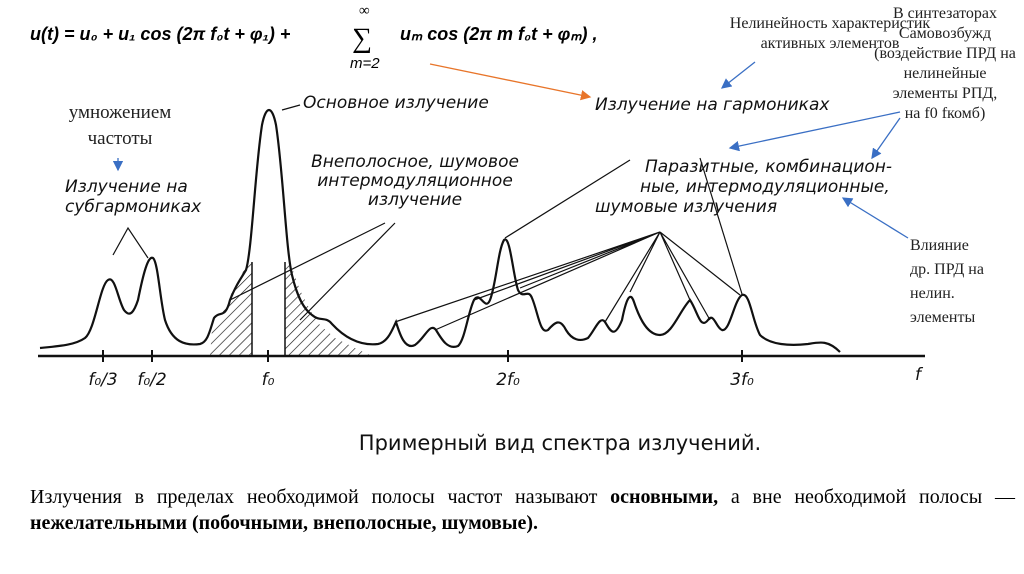 The height and width of the screenshot is (574, 1024). Describe the element at coordinates (945, 93) in the screenshot. I see `note-synth: элементы РПД,` at that location.